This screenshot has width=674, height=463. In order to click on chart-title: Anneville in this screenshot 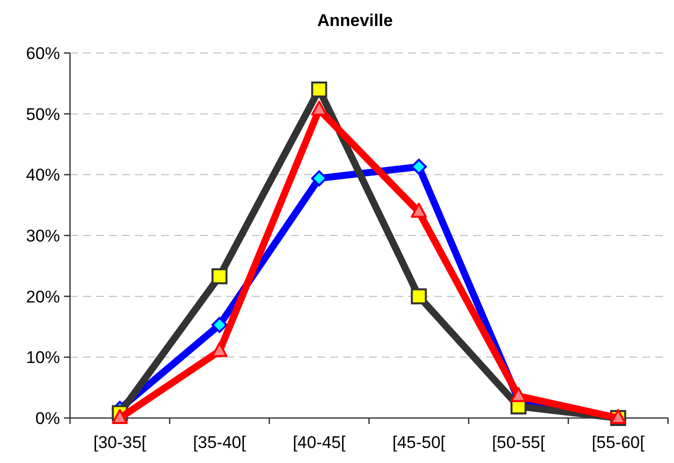, I will do `click(355, 20)`.